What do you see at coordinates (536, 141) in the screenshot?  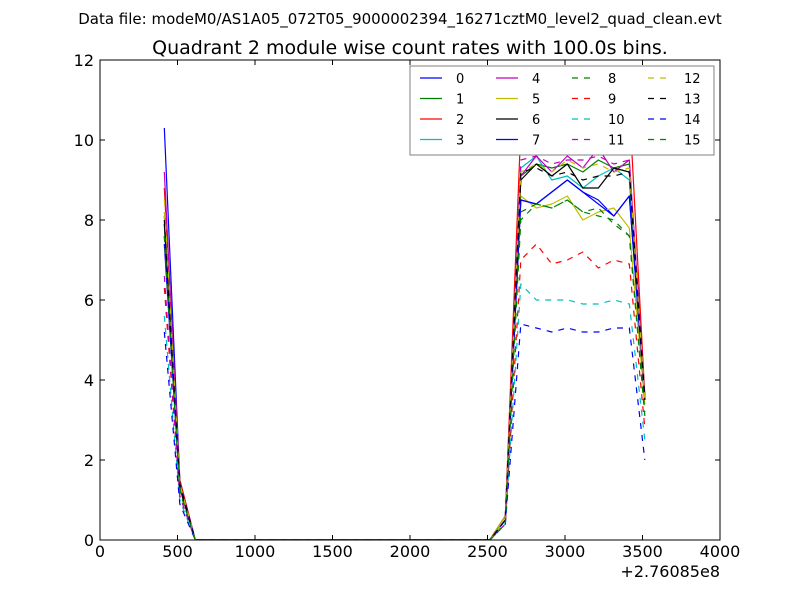 I see `legend-label-7: 7` at bounding box center [536, 141].